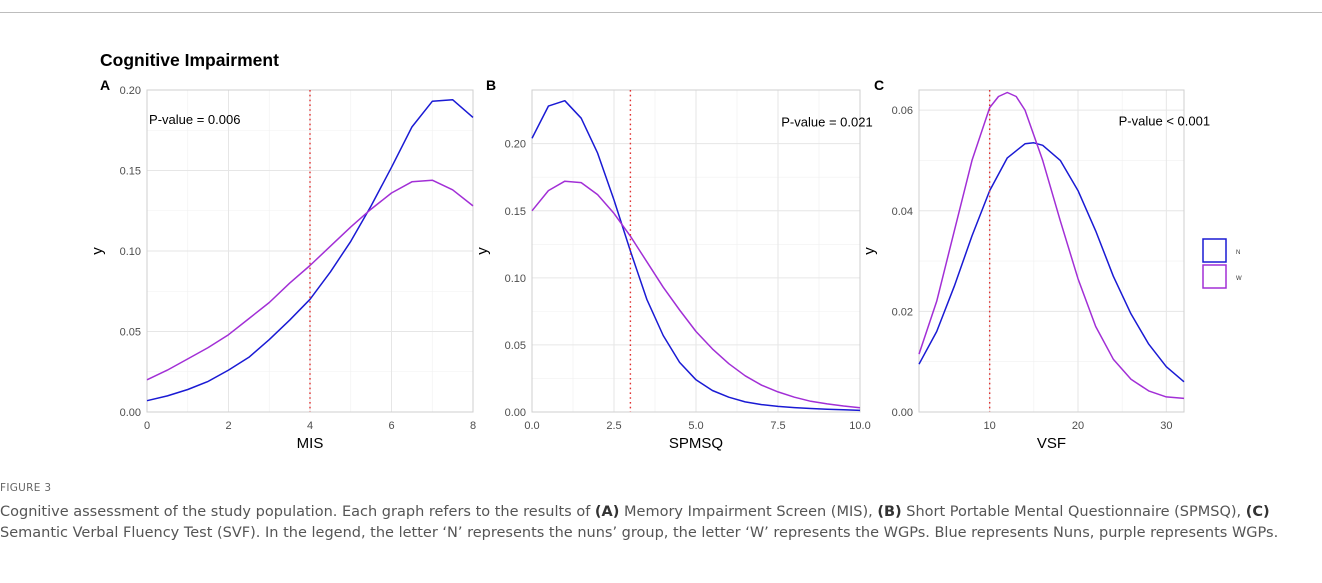 This screenshot has width=1322, height=583. What do you see at coordinates (1164, 121) in the screenshot?
I see `p-value-annotation: P-value < 0.001` at bounding box center [1164, 121].